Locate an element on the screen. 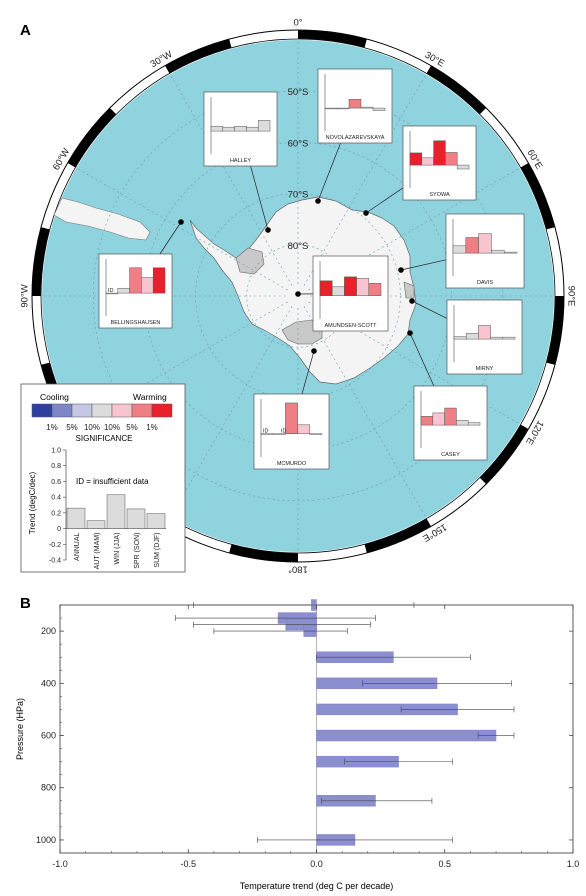  legend-cooling-label: Cooling is located at coordinates (54, 397).